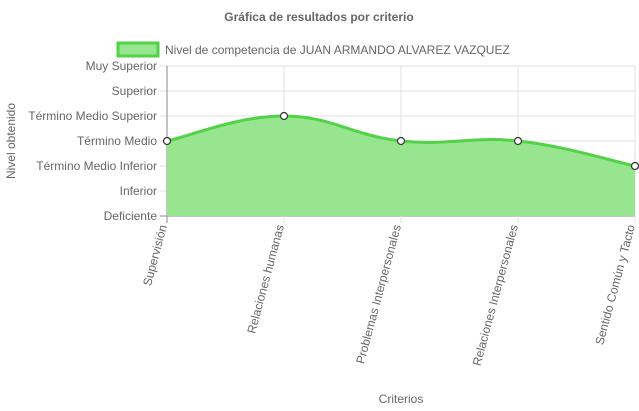 Image resolution: width=639 pixels, height=411 pixels. Describe the element at coordinates (134, 91) in the screenshot. I see `y-tick-label: Superior` at that location.